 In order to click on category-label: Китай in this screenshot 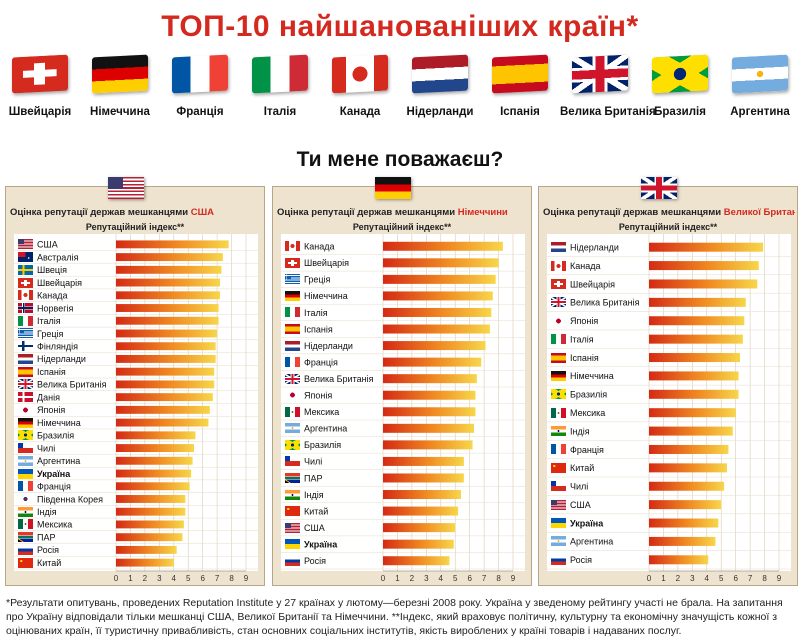, I will do `click(49, 563)`.